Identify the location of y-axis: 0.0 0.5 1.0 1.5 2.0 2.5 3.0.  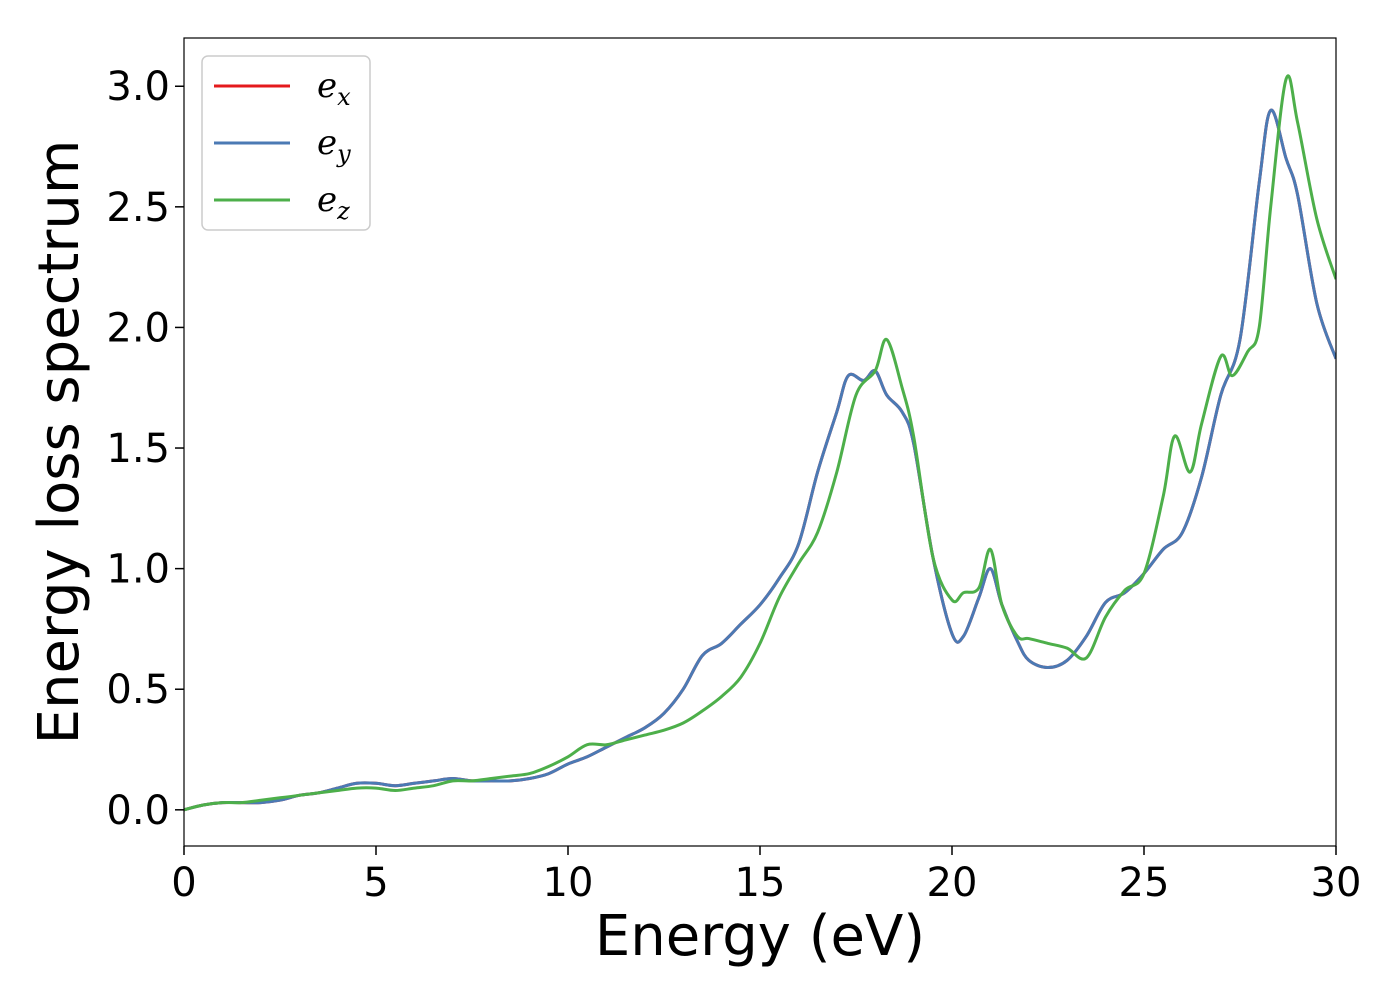
(145, 449).